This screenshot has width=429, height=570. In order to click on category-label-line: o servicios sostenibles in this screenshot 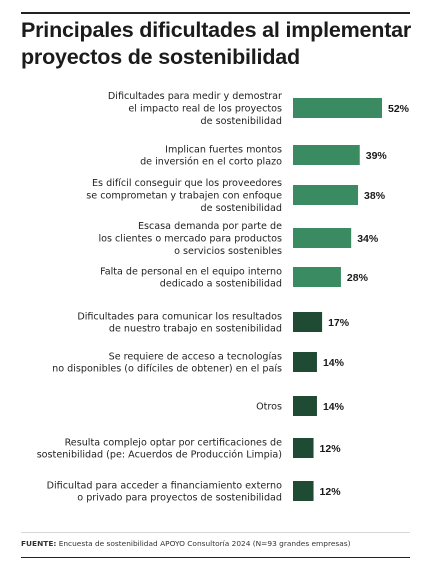, I will do `click(228, 251)`.